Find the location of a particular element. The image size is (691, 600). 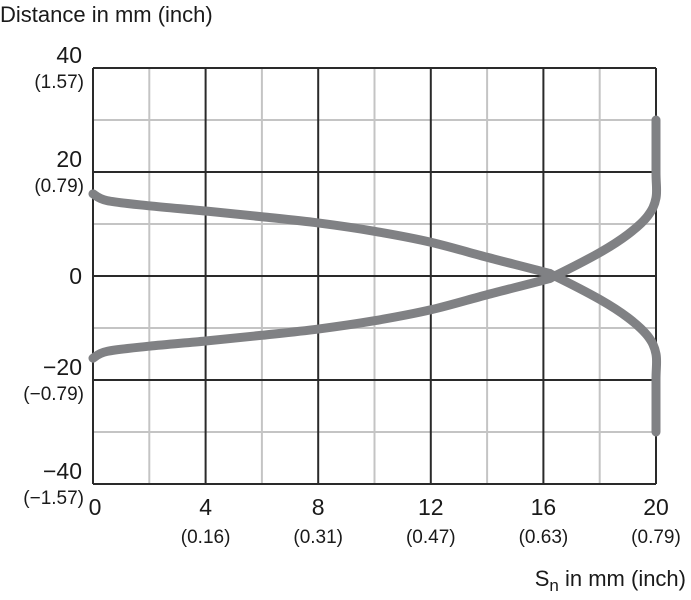

x-tick-sublabel: (0.16) is located at coordinates (206, 537).